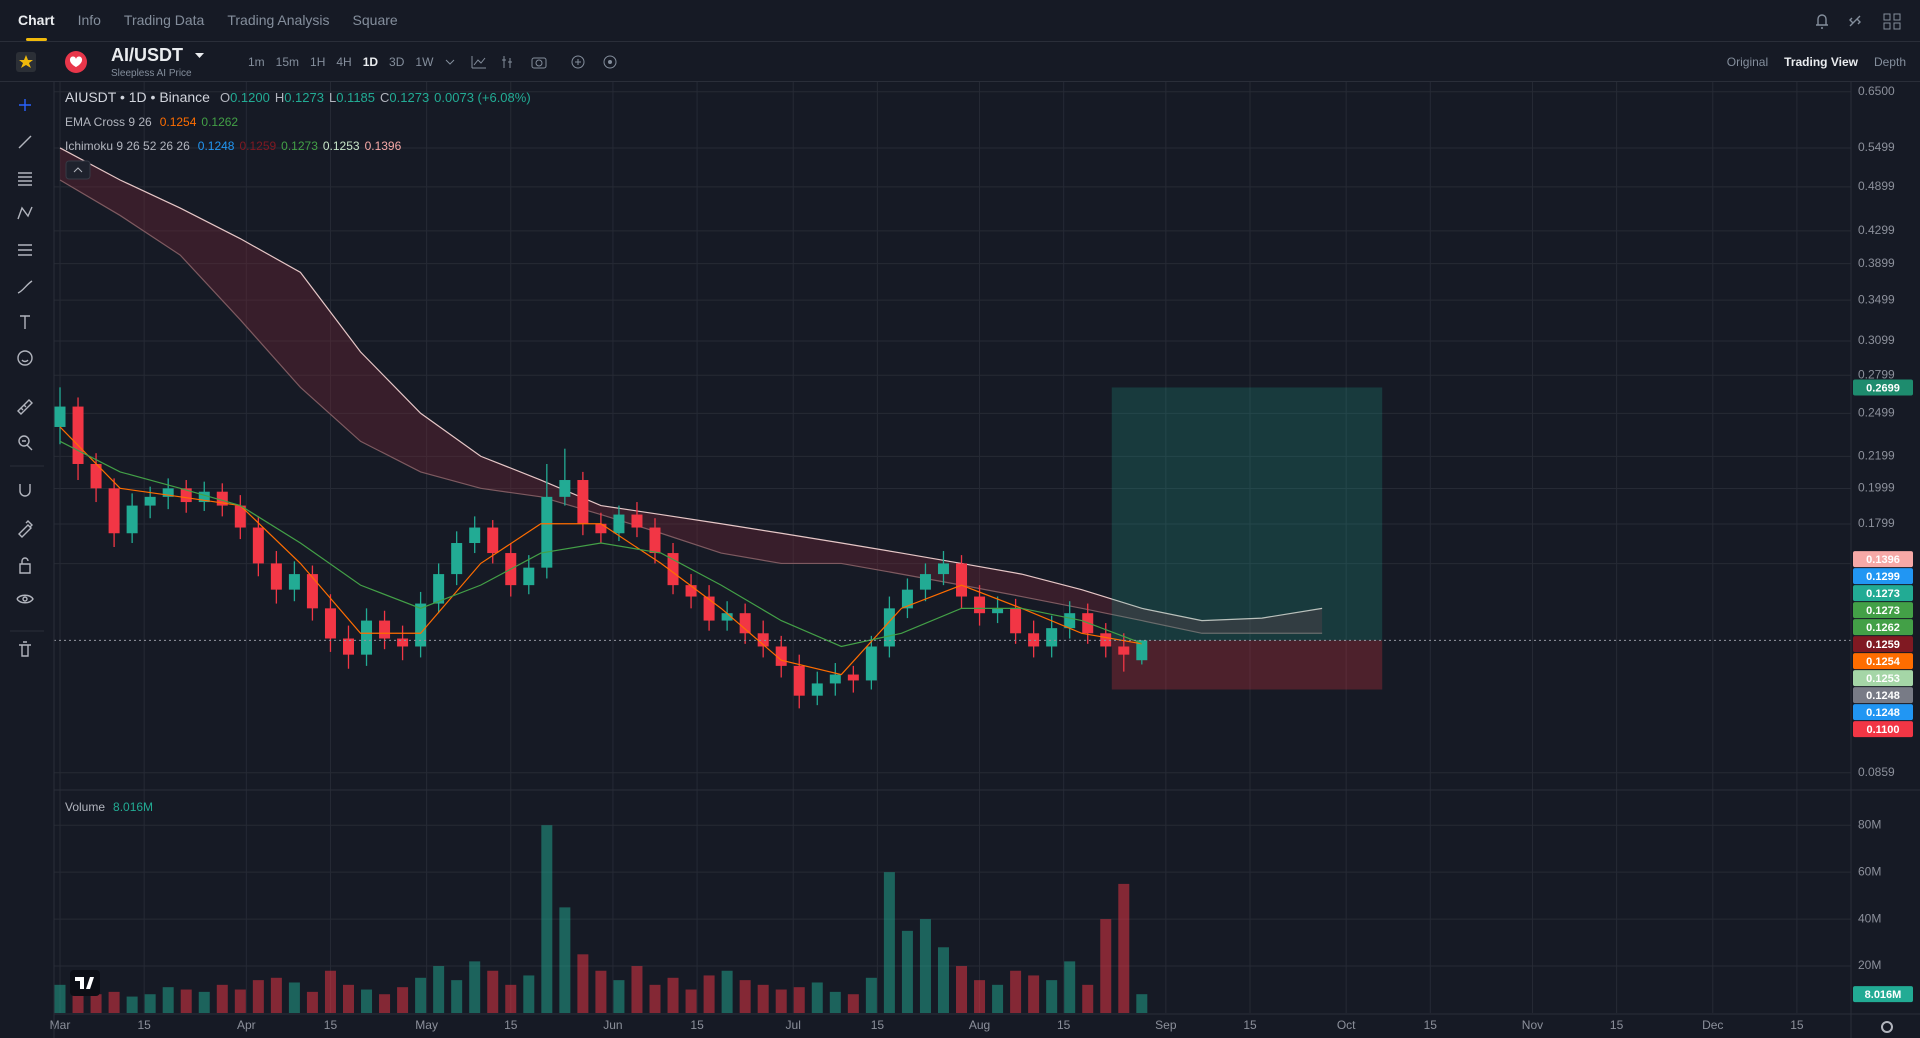 The width and height of the screenshot is (1920, 1038). What do you see at coordinates (216, 146) in the screenshot?
I see `indicator-value: 0.1248` at bounding box center [216, 146].